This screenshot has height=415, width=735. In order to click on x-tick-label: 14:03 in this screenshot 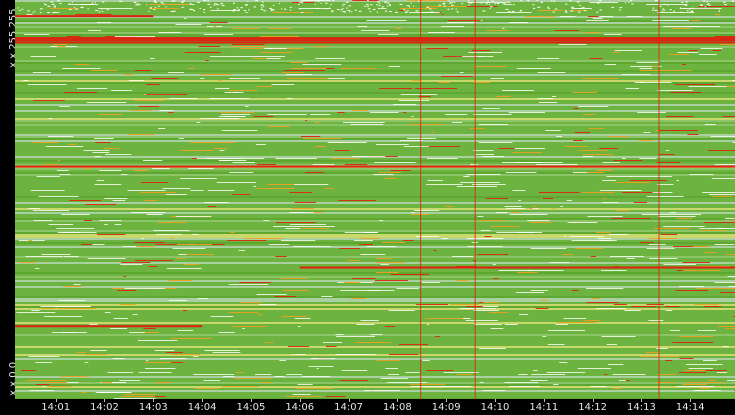, I will do `click(153, 407)`.